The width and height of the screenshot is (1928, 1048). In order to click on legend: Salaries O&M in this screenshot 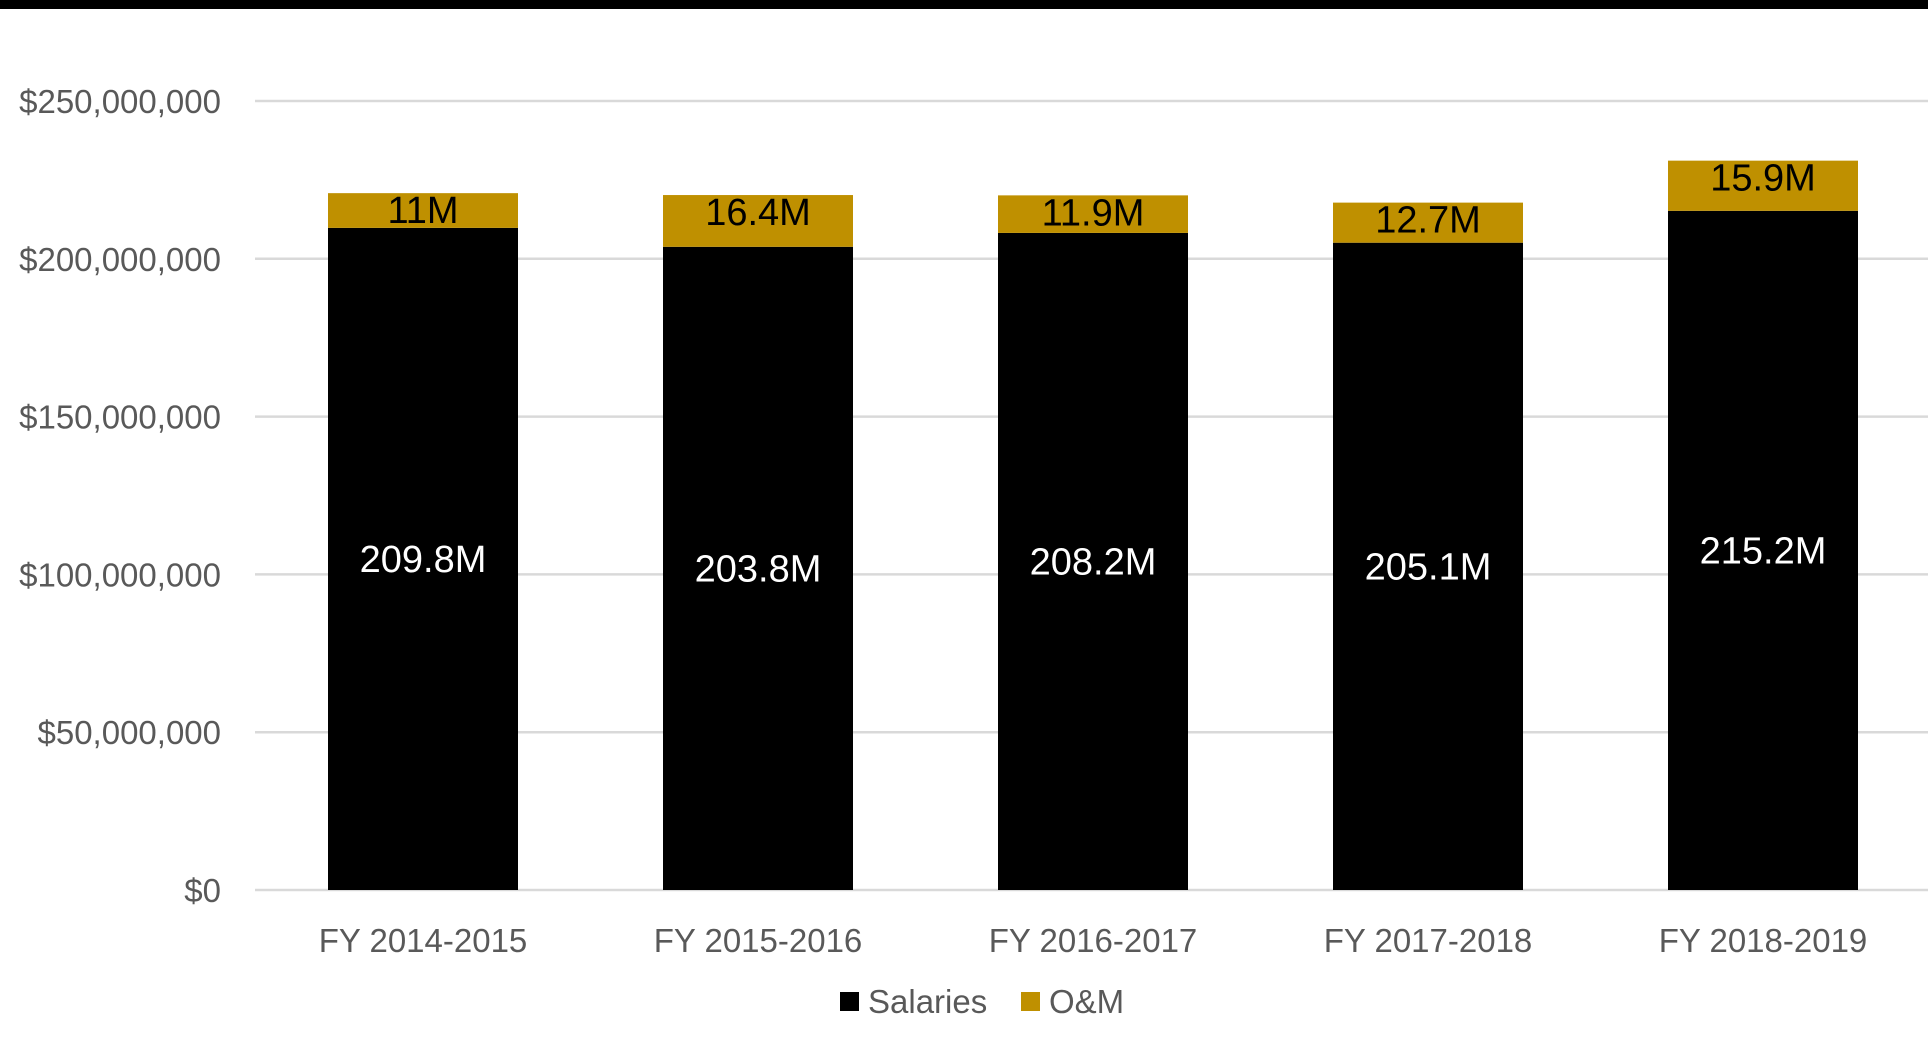, I will do `click(982, 1001)`.